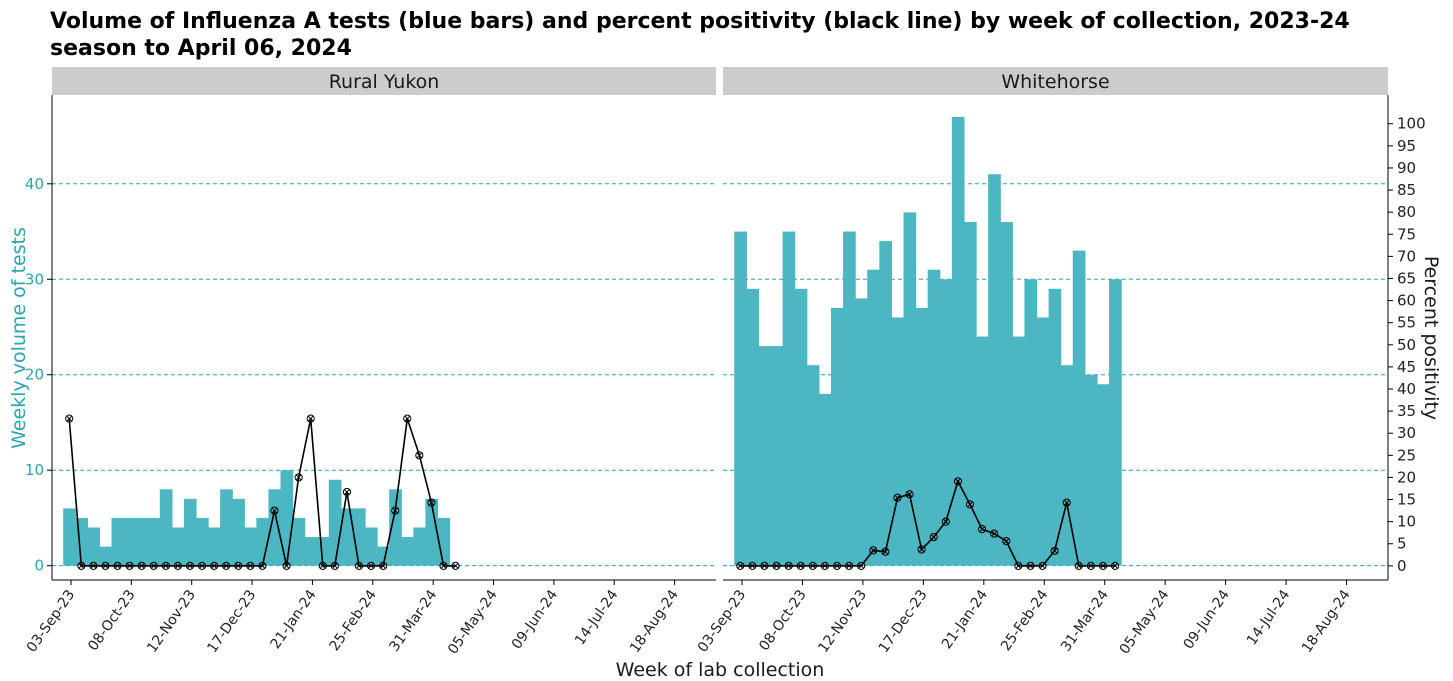  Describe the element at coordinates (384, 81) in the screenshot. I see `panel-strip-rural-yukon` at that location.